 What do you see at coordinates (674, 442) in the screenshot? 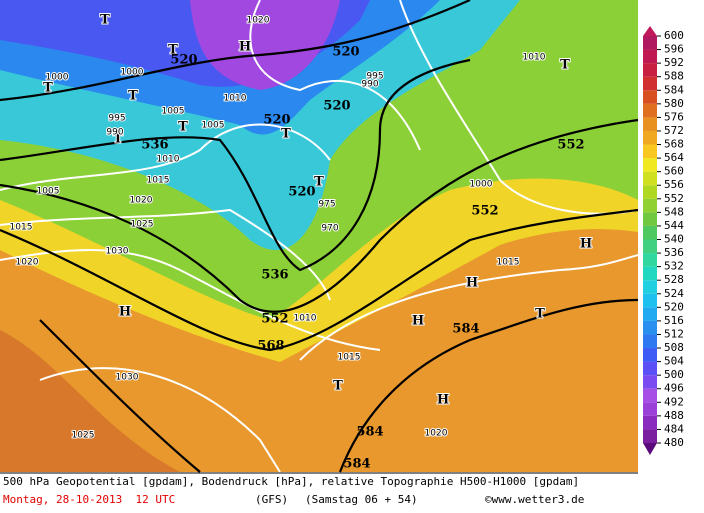
I see `colorbar-label: 480` at bounding box center [674, 442].